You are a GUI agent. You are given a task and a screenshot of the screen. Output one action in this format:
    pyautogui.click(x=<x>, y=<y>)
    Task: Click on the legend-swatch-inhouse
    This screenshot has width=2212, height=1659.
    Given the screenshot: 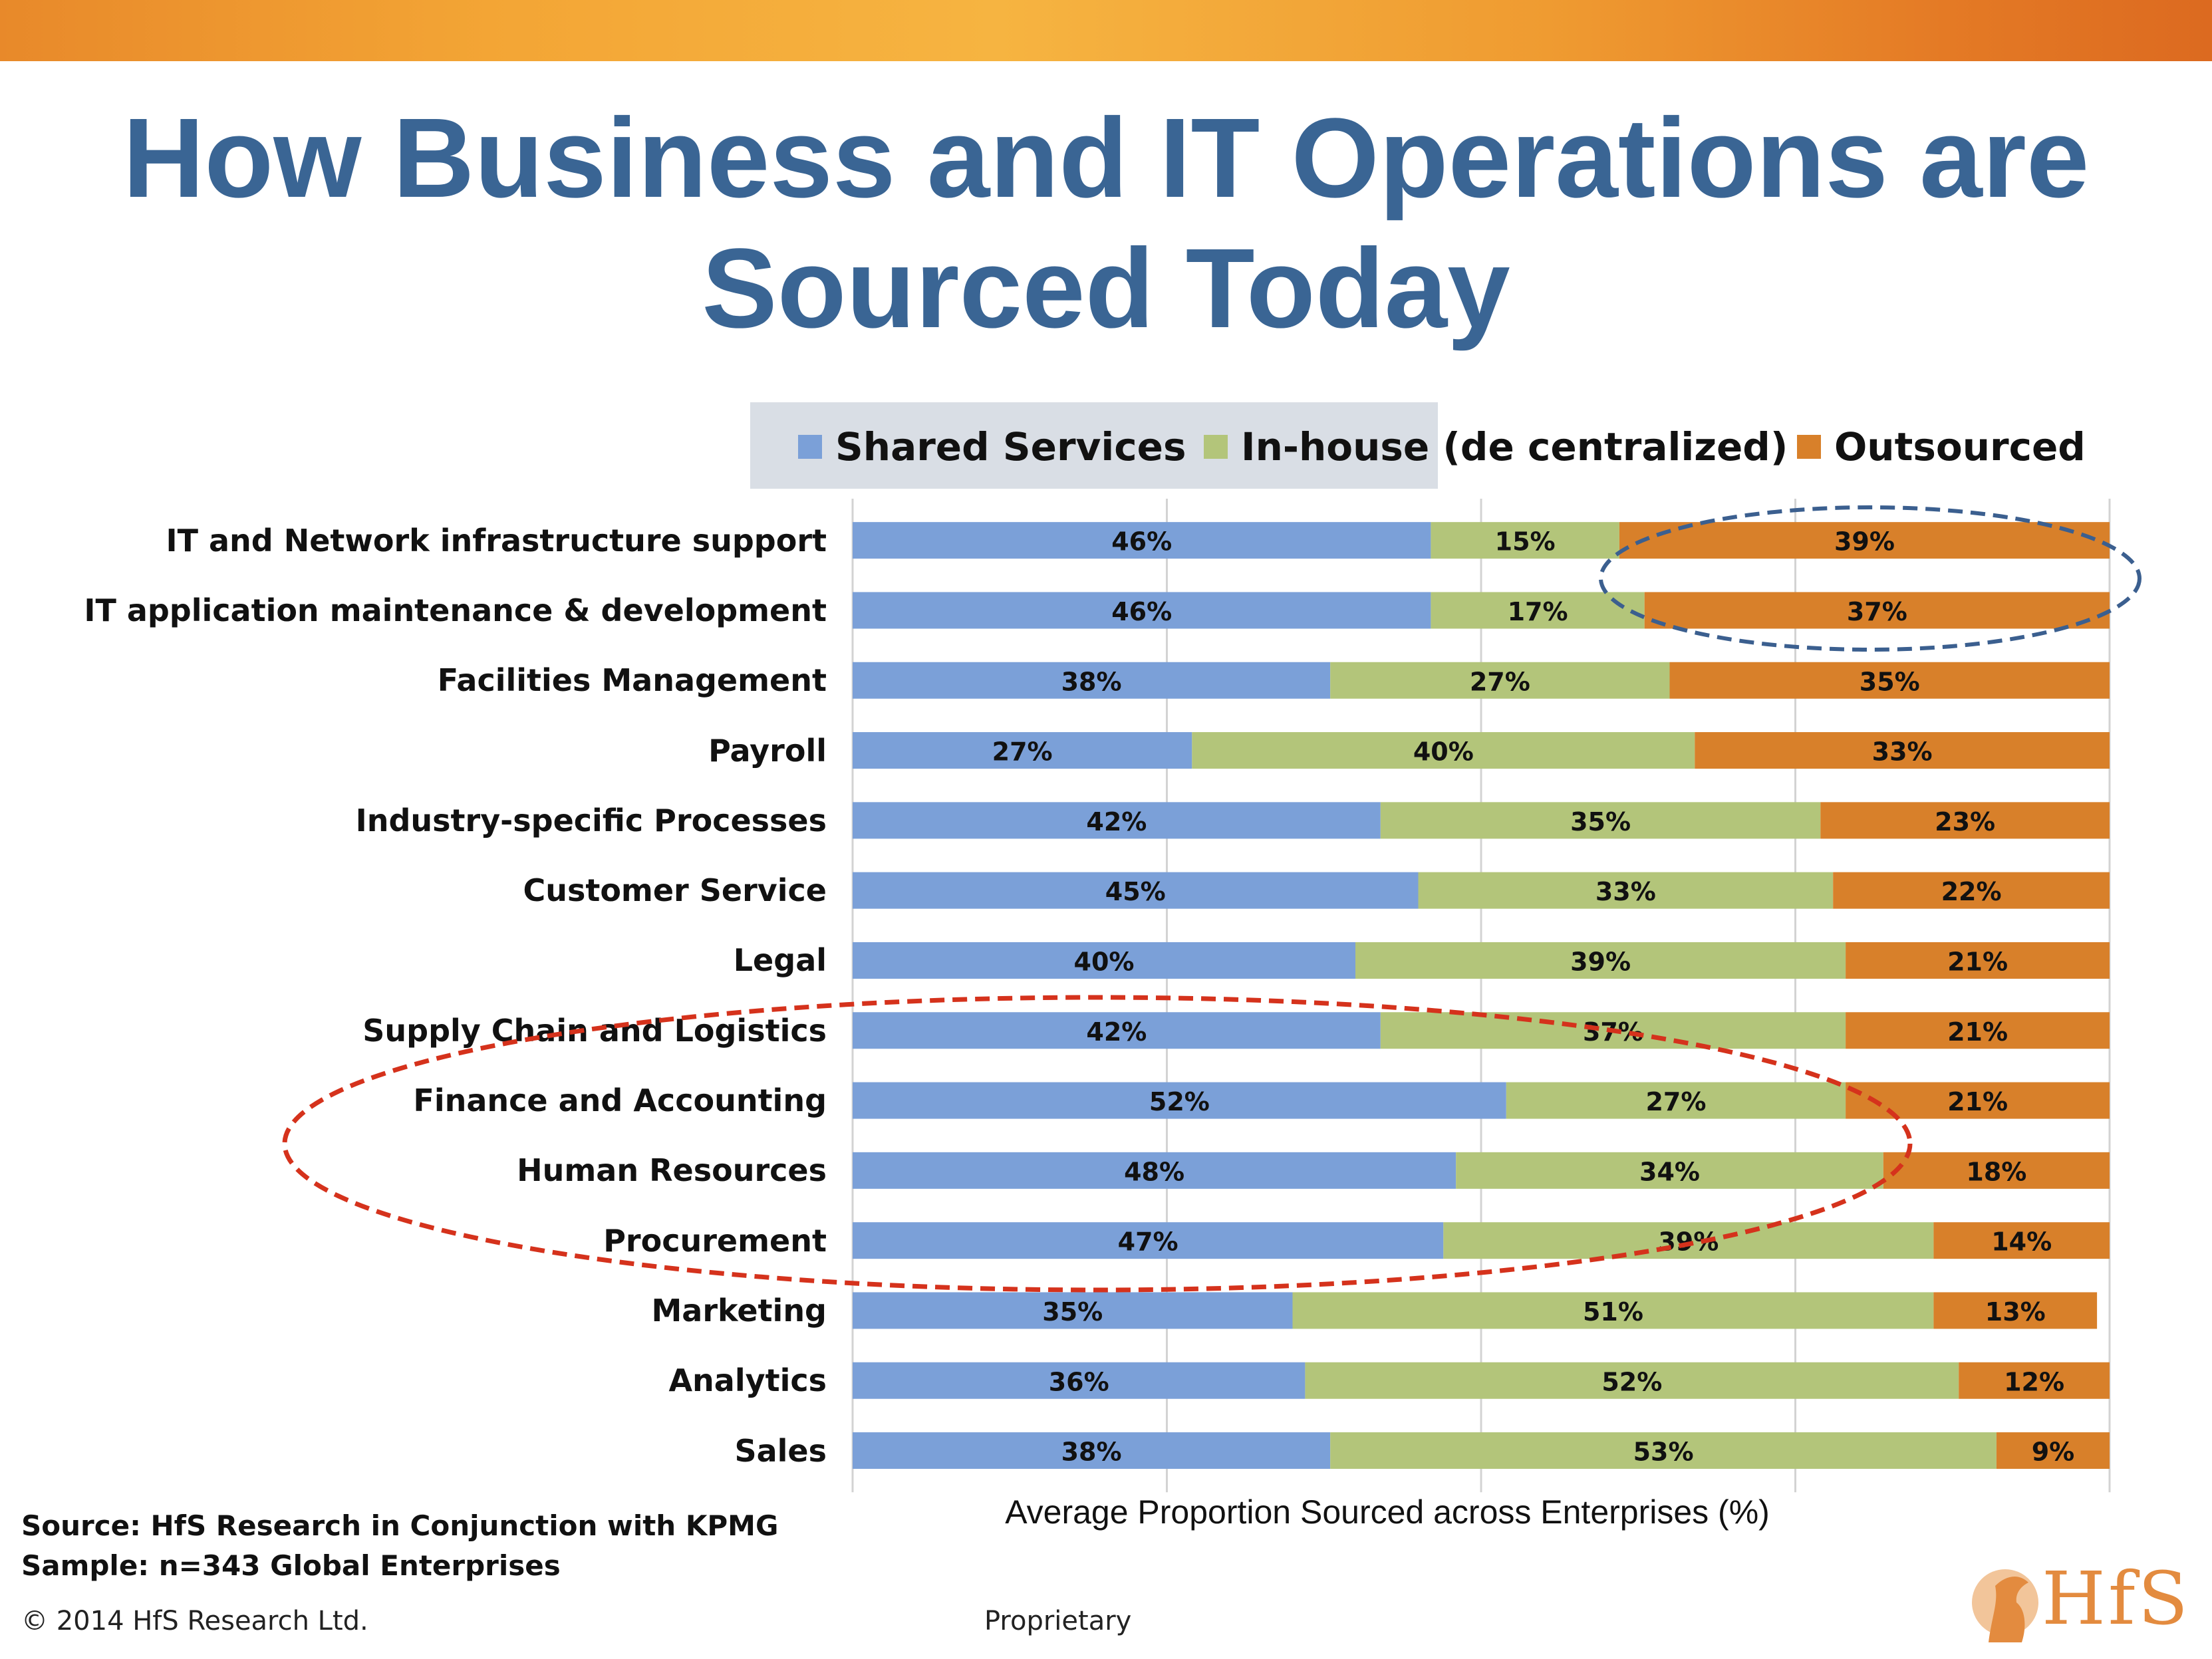 What is the action you would take?
    pyautogui.click(x=1216, y=447)
    